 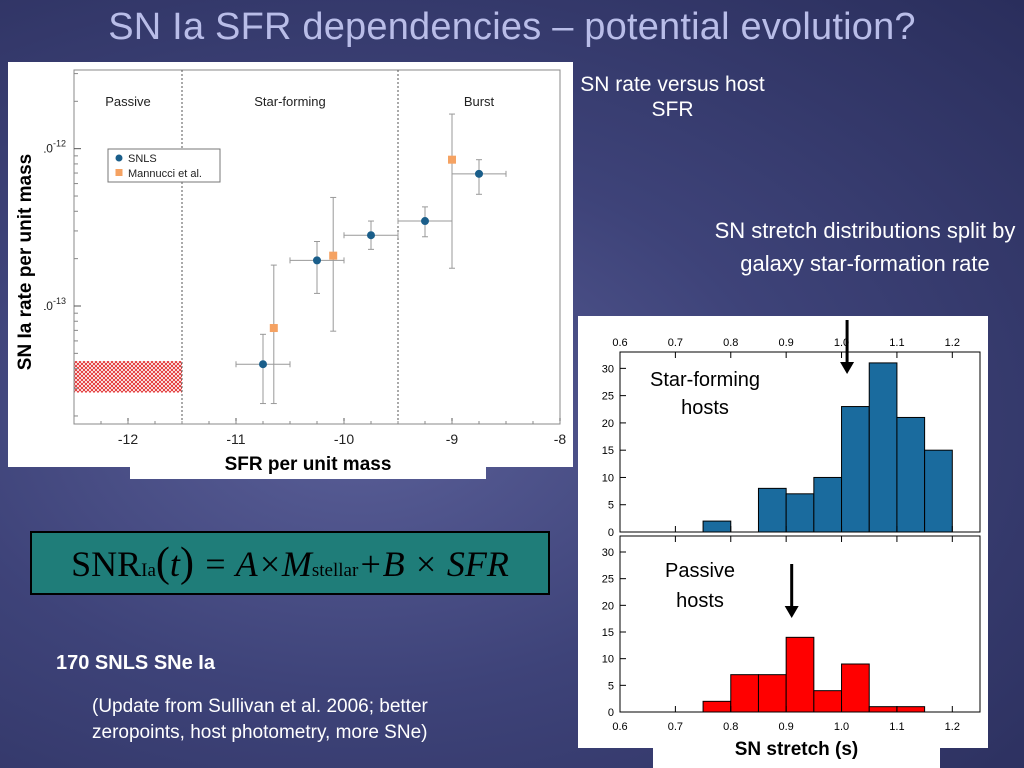 I want to click on top-x-tick-label-5: 1.1, so click(x=896, y=343).